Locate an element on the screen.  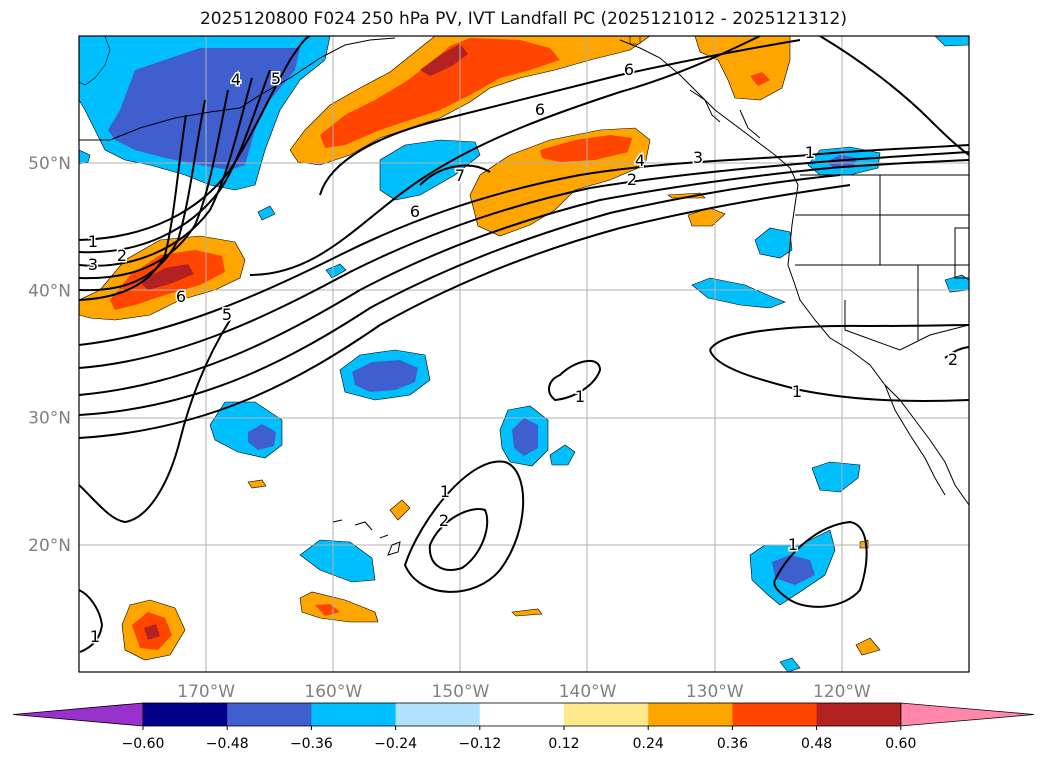
longitude-label: 150°W is located at coordinates (461, 692).